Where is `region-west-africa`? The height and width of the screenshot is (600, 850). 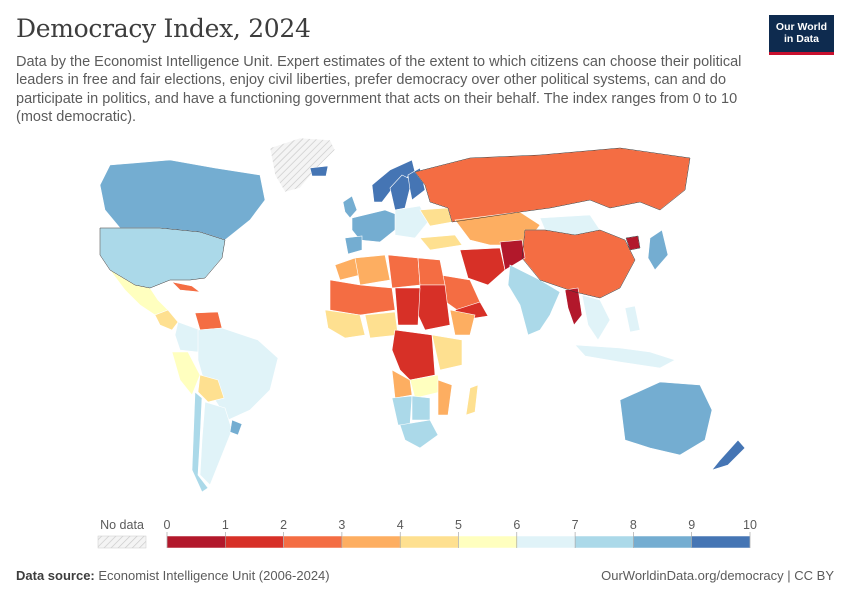 region-west-africa is located at coordinates (345, 324).